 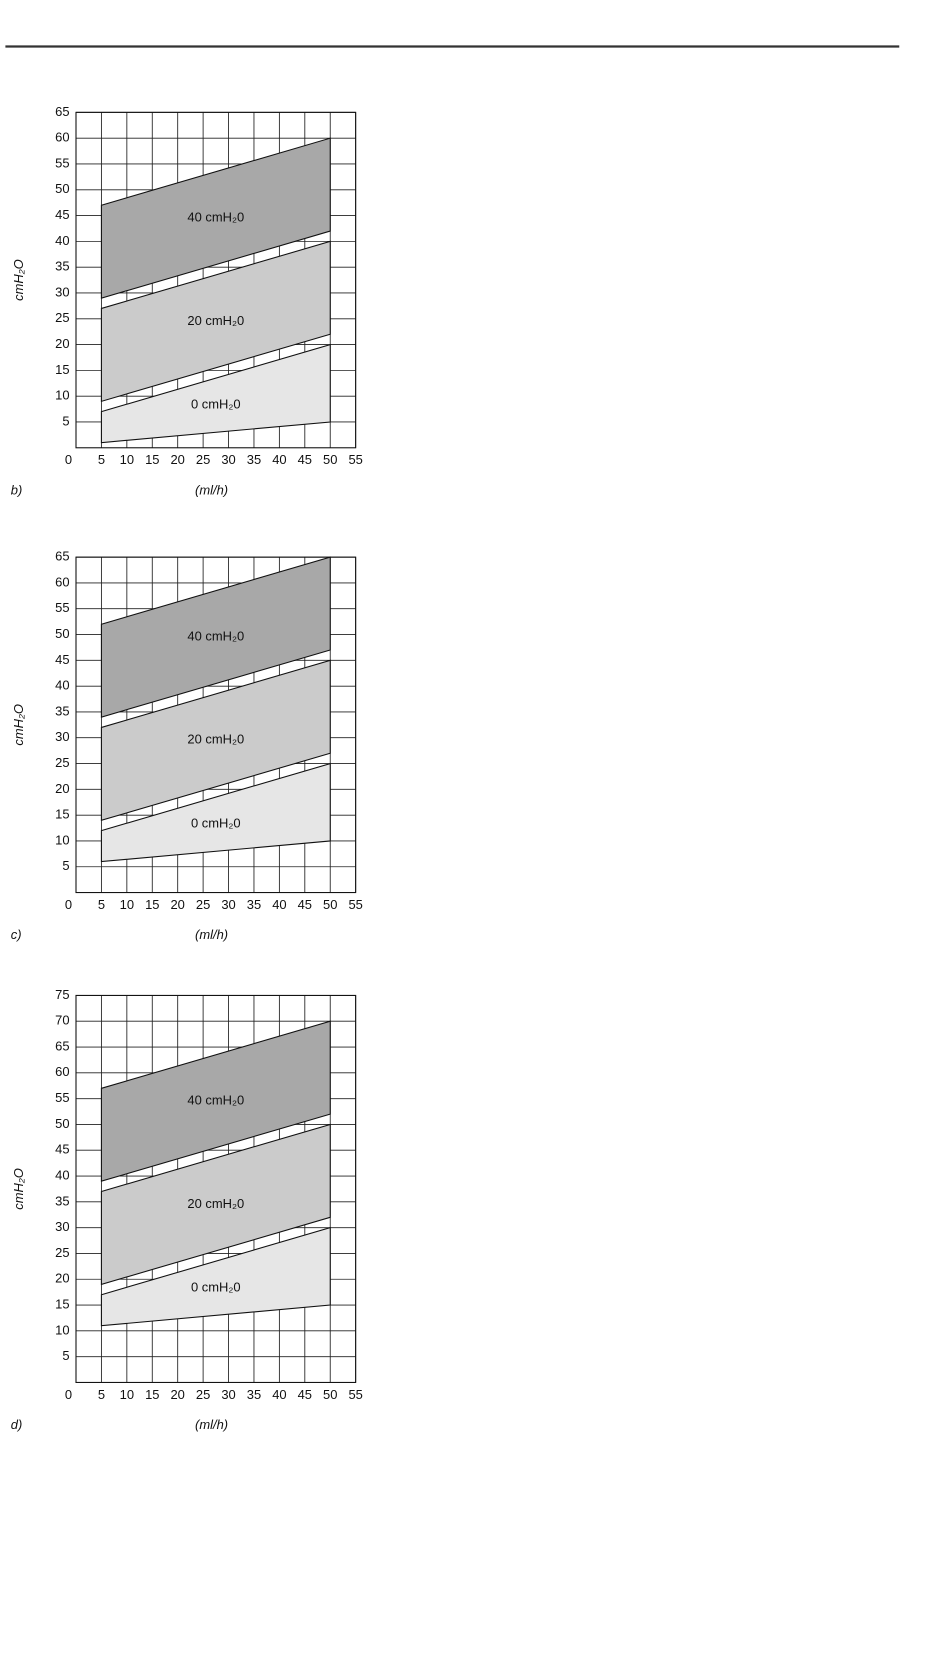 What do you see at coordinates (17, 489) in the screenshot?
I see `panel-label: b)` at bounding box center [17, 489].